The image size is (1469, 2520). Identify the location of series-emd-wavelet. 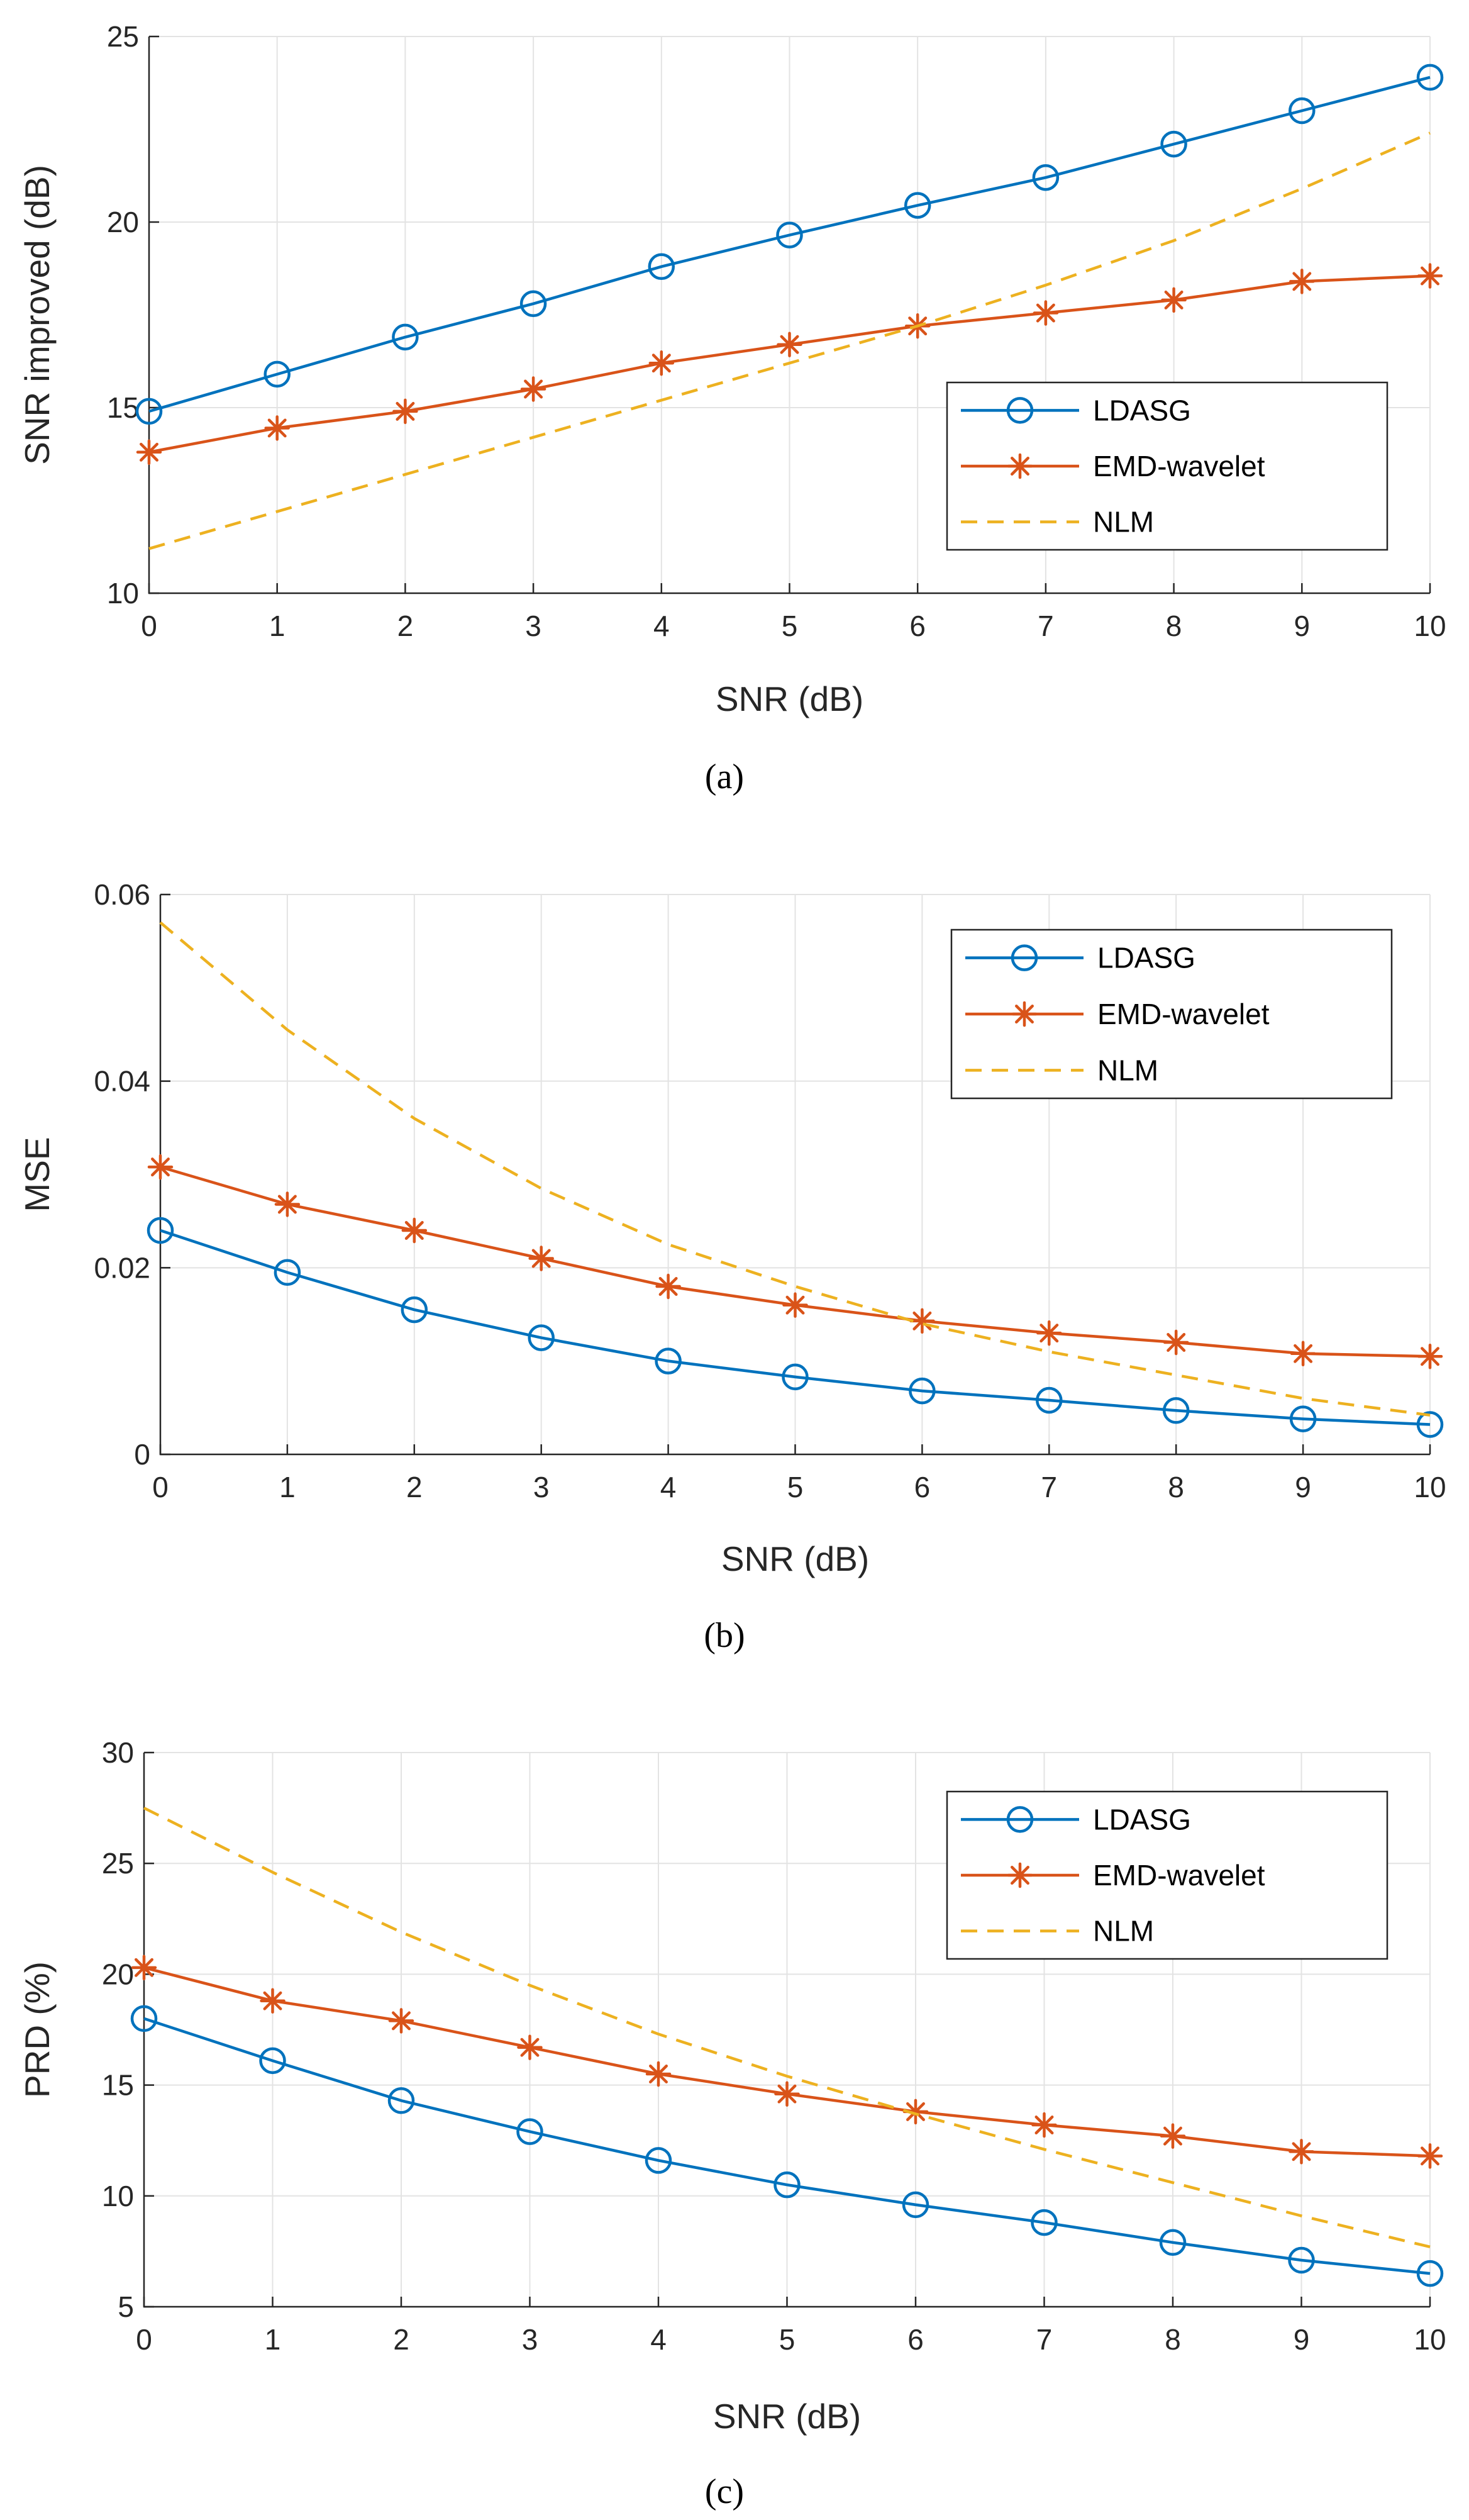
(790, 364).